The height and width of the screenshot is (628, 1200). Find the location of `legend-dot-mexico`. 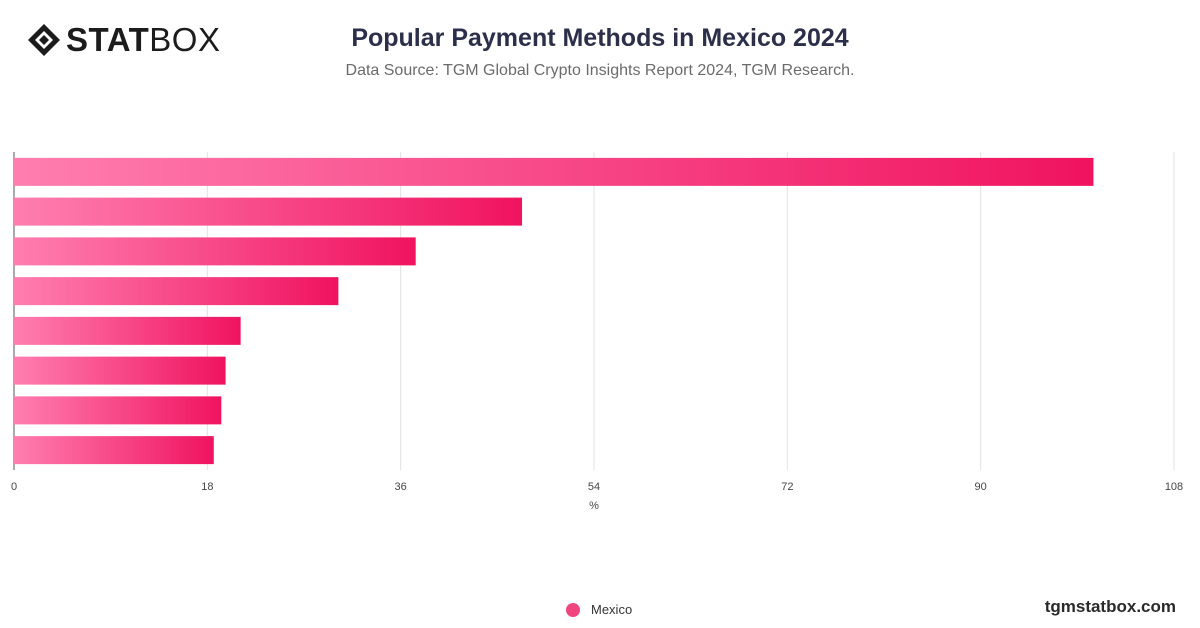

legend-dot-mexico is located at coordinates (573, 609).